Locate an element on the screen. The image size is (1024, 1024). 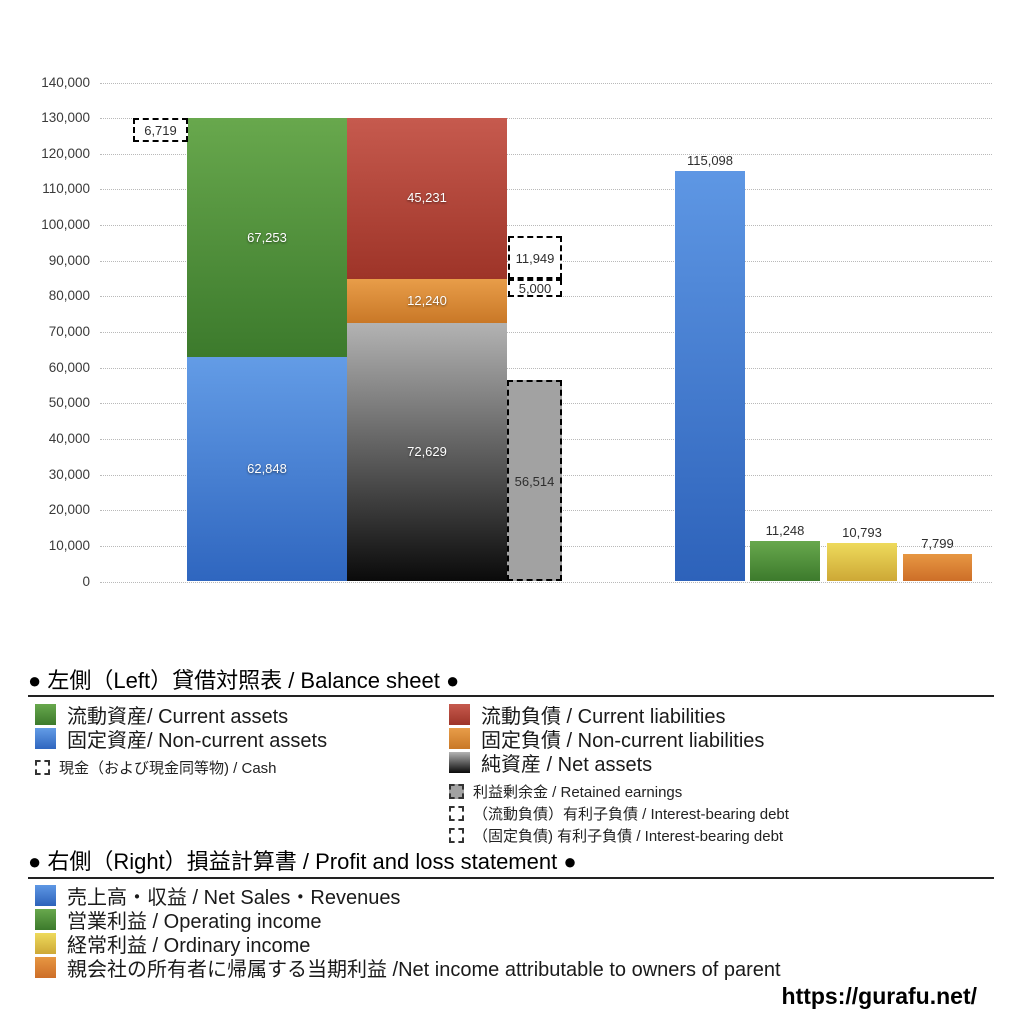
legend-label: （流動負債）有利子負債 / Interest-bearing debt is located at coordinates (631, 814).